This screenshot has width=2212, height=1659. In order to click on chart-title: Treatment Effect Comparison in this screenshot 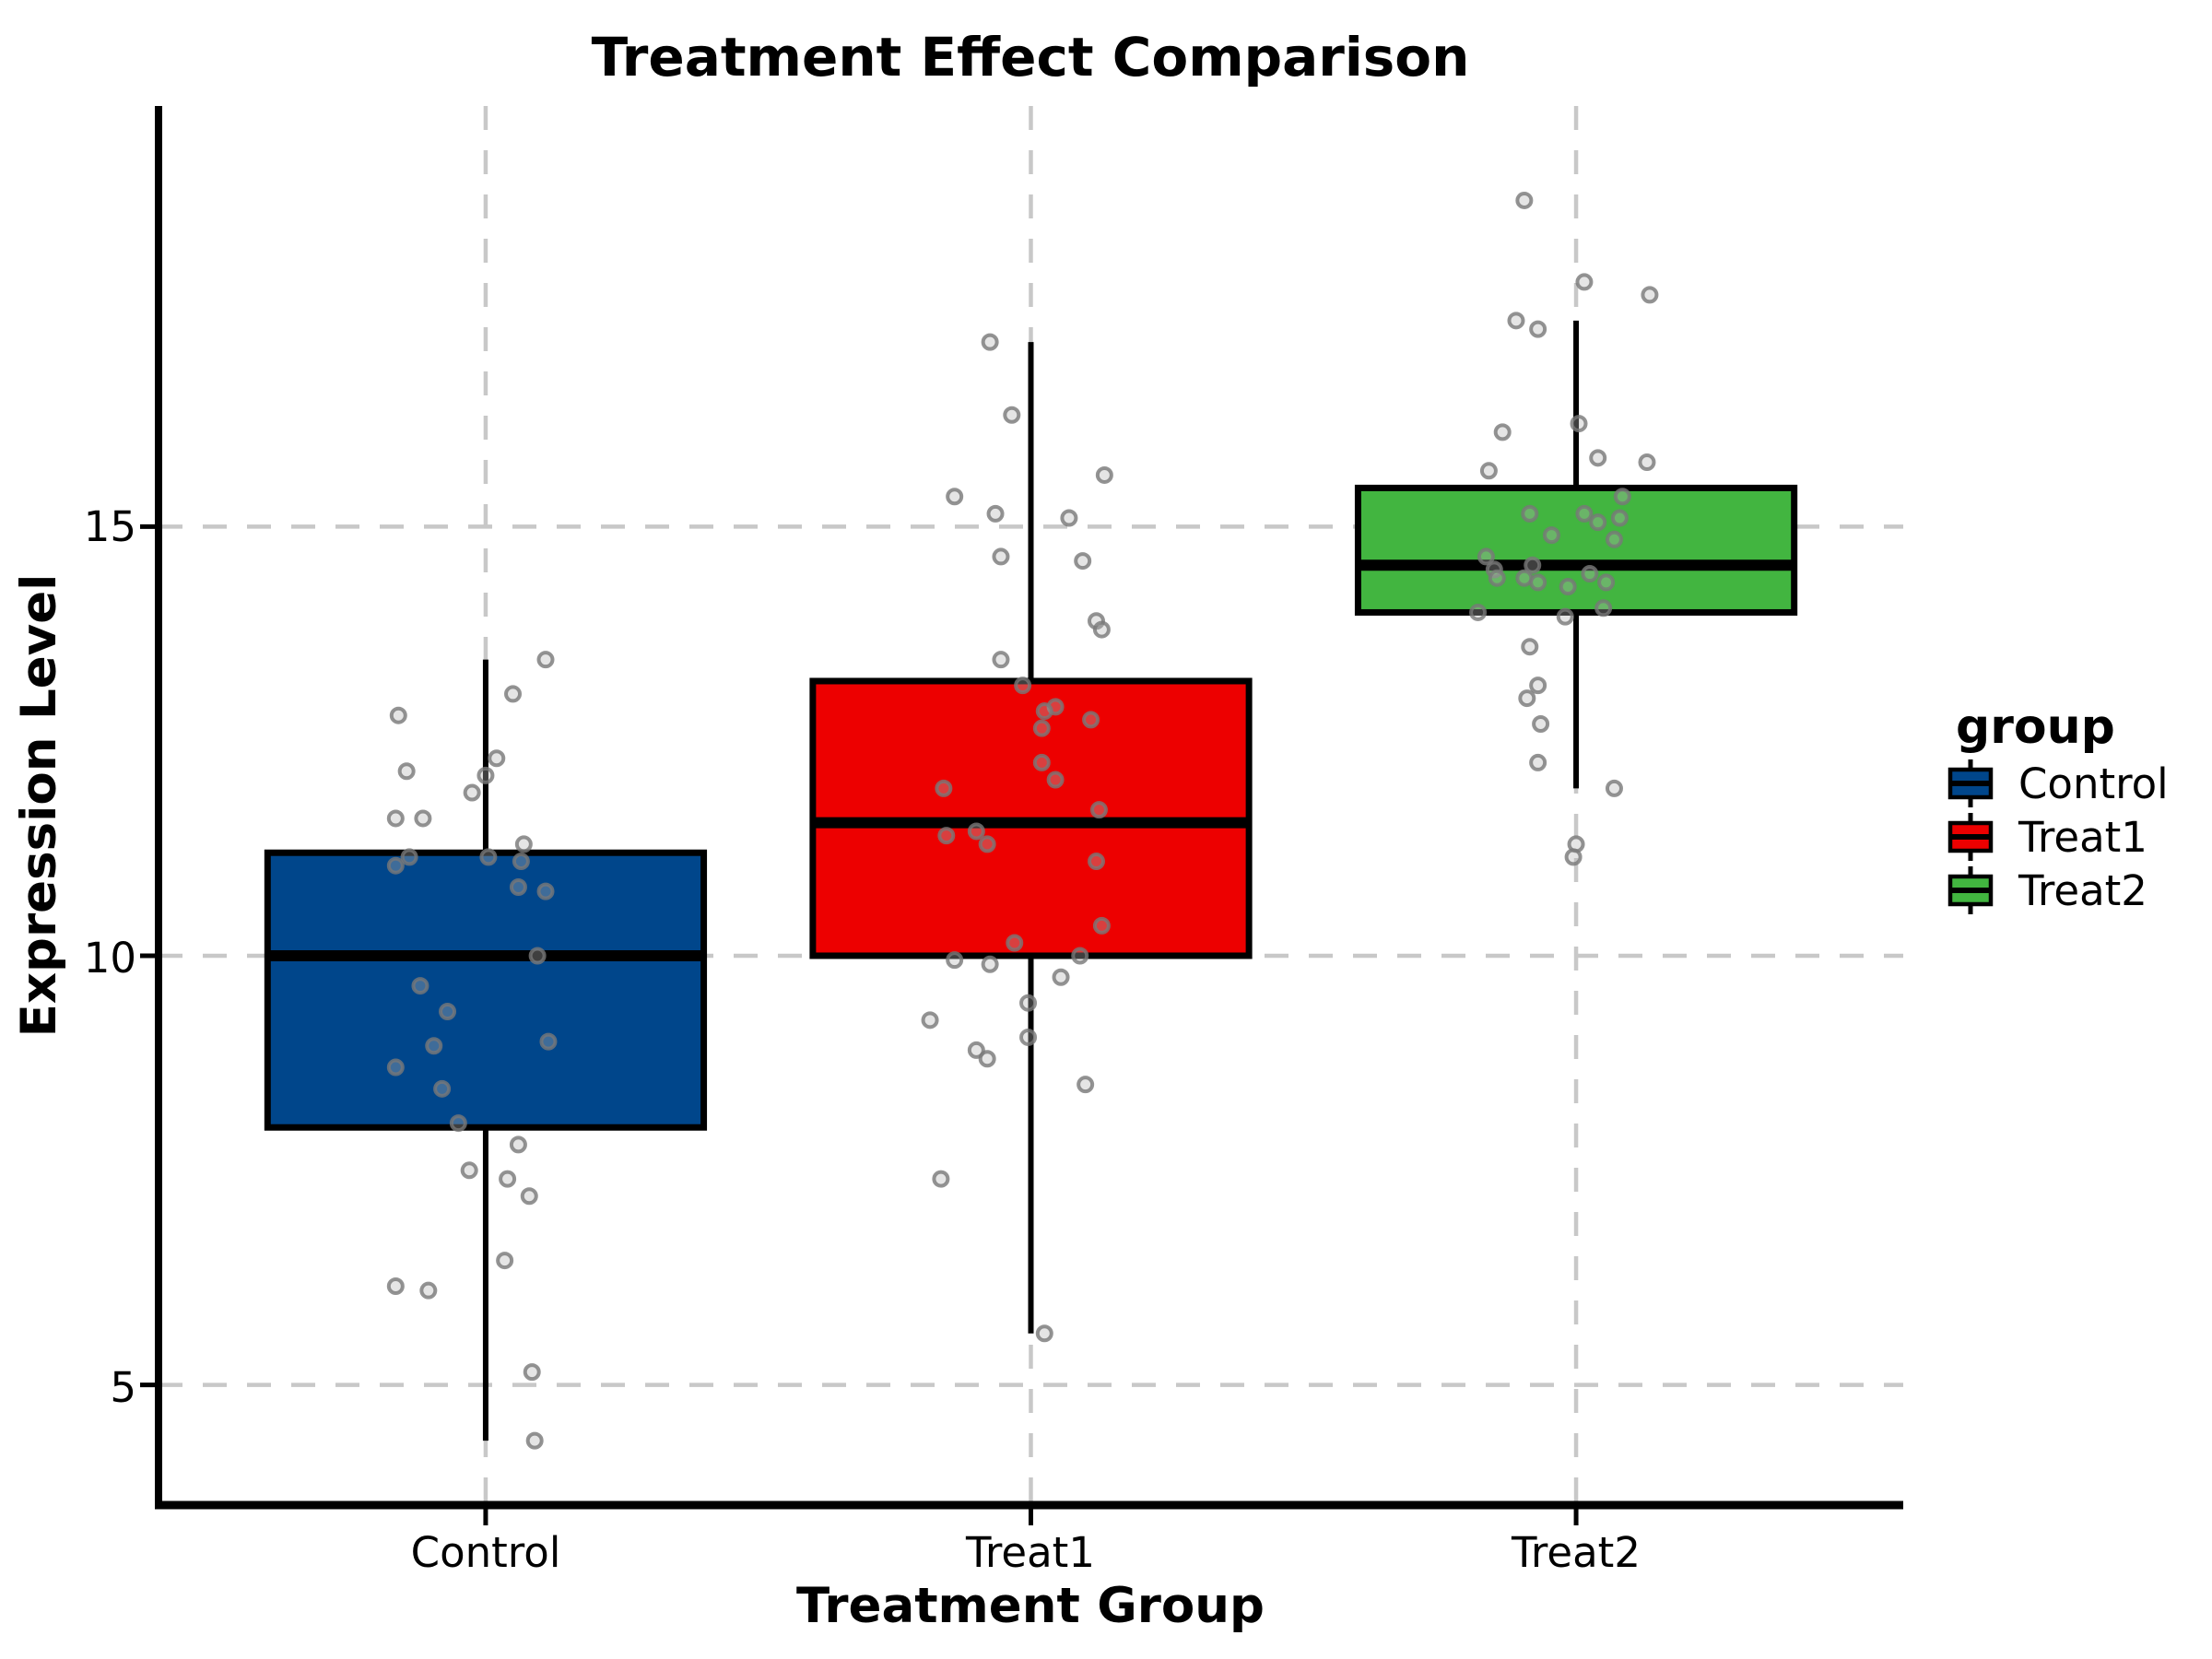, I will do `click(1031, 57)`.